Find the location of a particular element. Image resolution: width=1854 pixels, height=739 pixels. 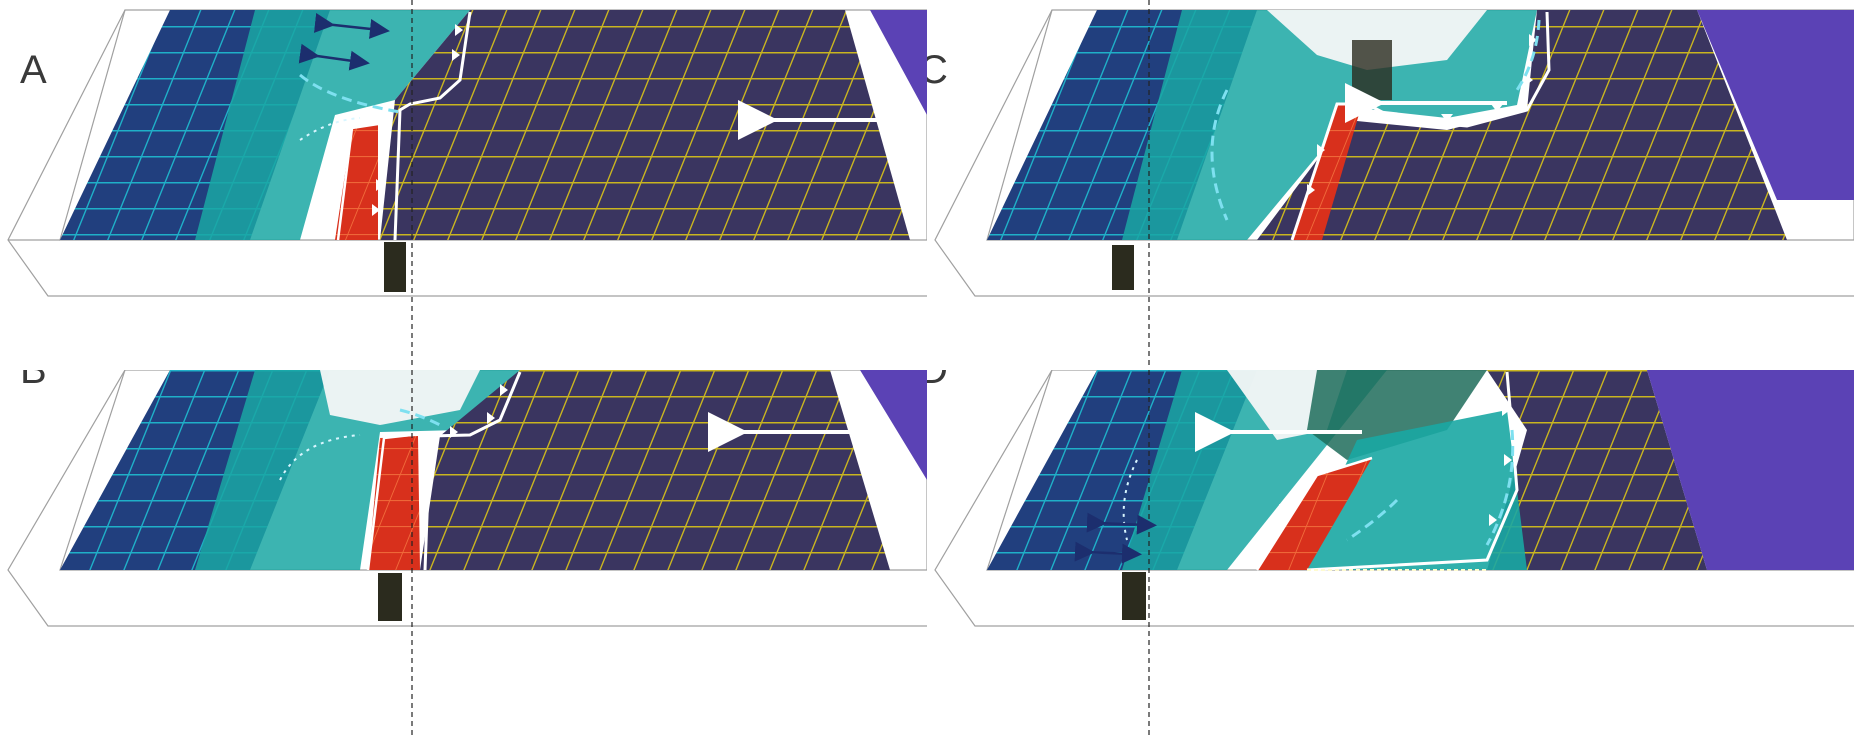

panel-label: C is located at coordinates (937, 70).